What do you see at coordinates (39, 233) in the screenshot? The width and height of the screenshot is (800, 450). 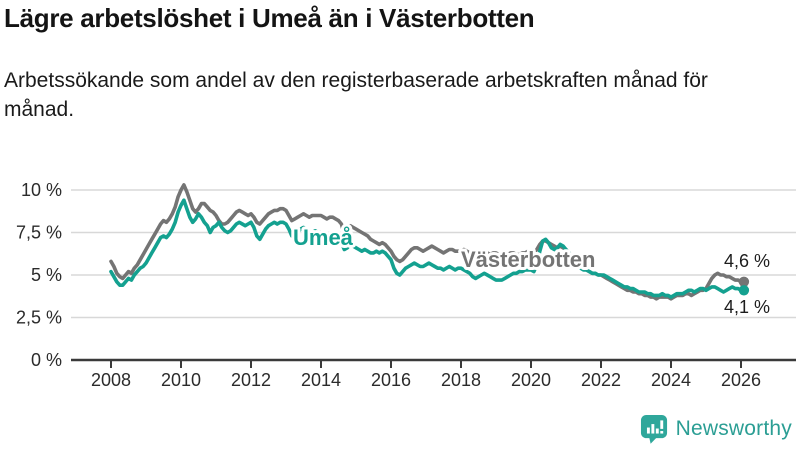 I see `y-tick-label: 7,5 %` at bounding box center [39, 233].